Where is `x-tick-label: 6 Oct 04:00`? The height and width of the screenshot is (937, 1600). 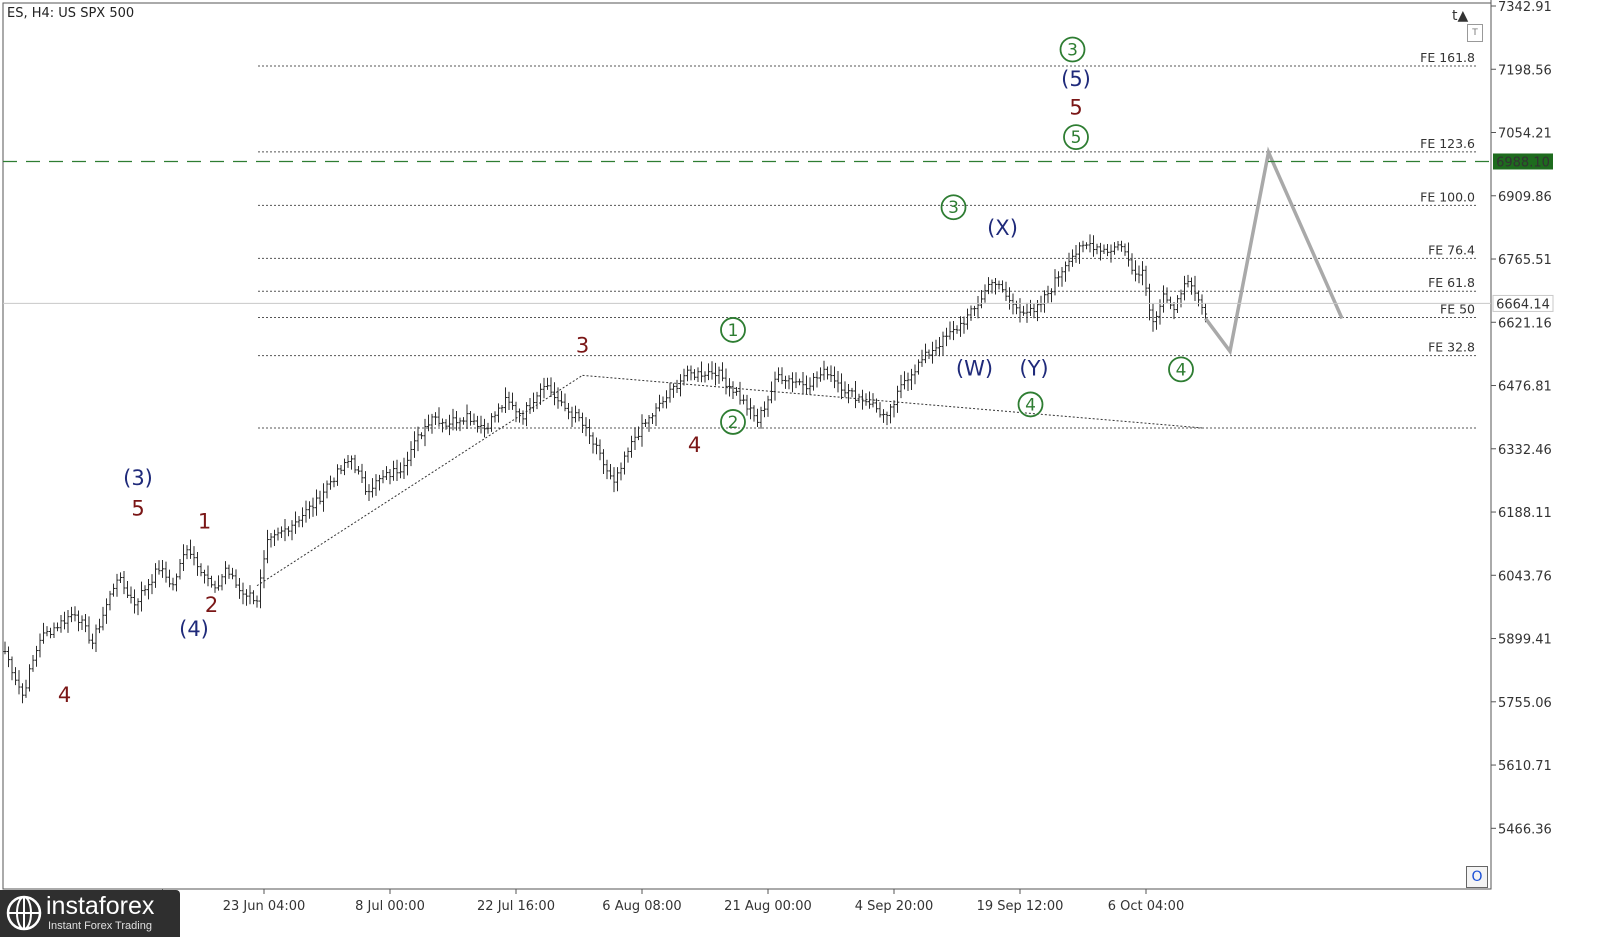
x-tick-label: 6 Oct 04:00 is located at coordinates (1146, 906).